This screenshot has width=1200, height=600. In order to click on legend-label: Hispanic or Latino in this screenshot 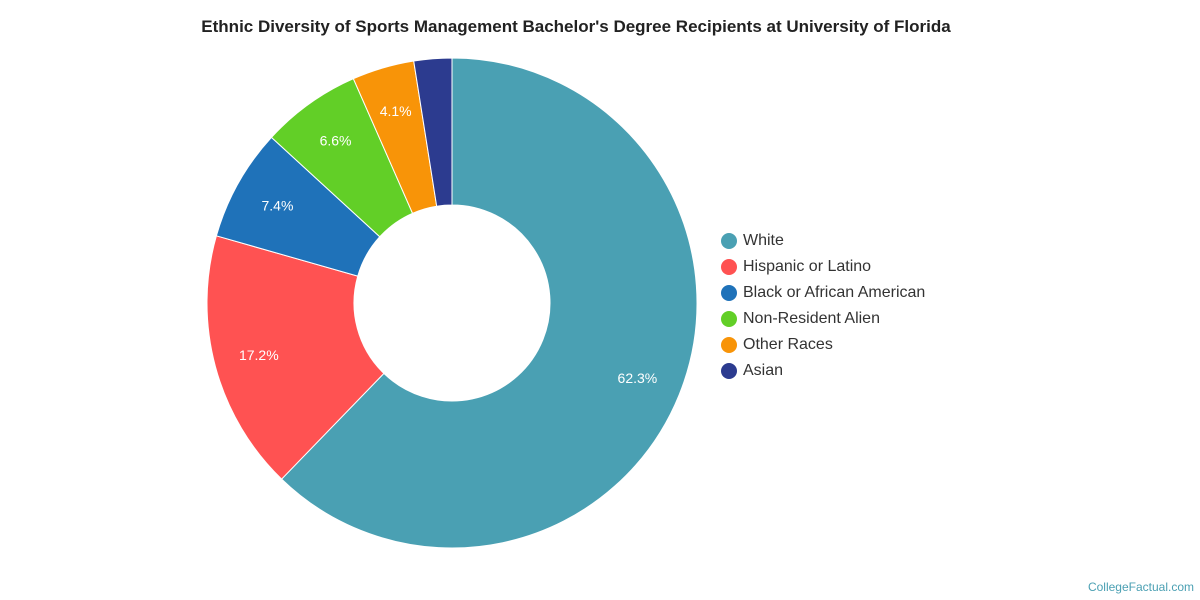, I will do `click(807, 266)`.